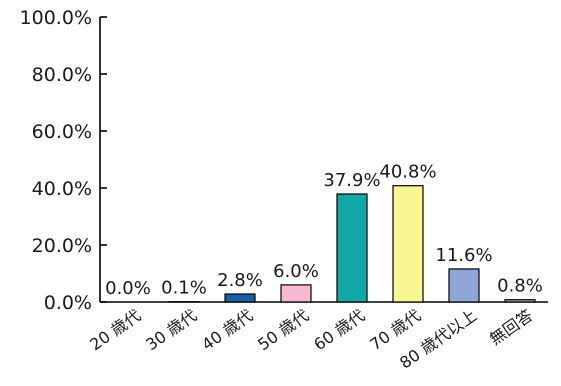  Describe the element at coordinates (171, 330) in the screenshot. I see `x-tick-label: 30 歳代` at that location.